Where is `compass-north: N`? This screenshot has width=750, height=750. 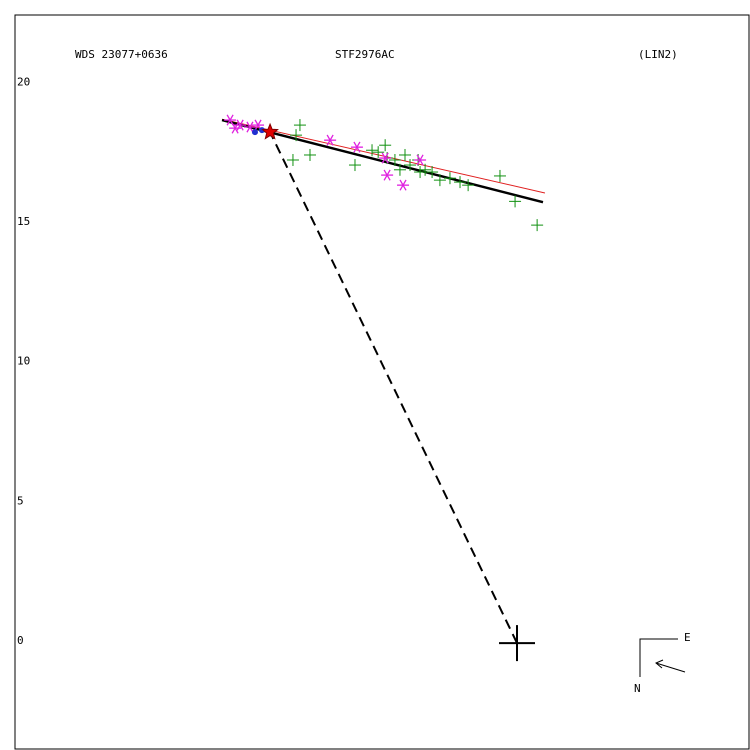
compass-north: N is located at coordinates (637, 688).